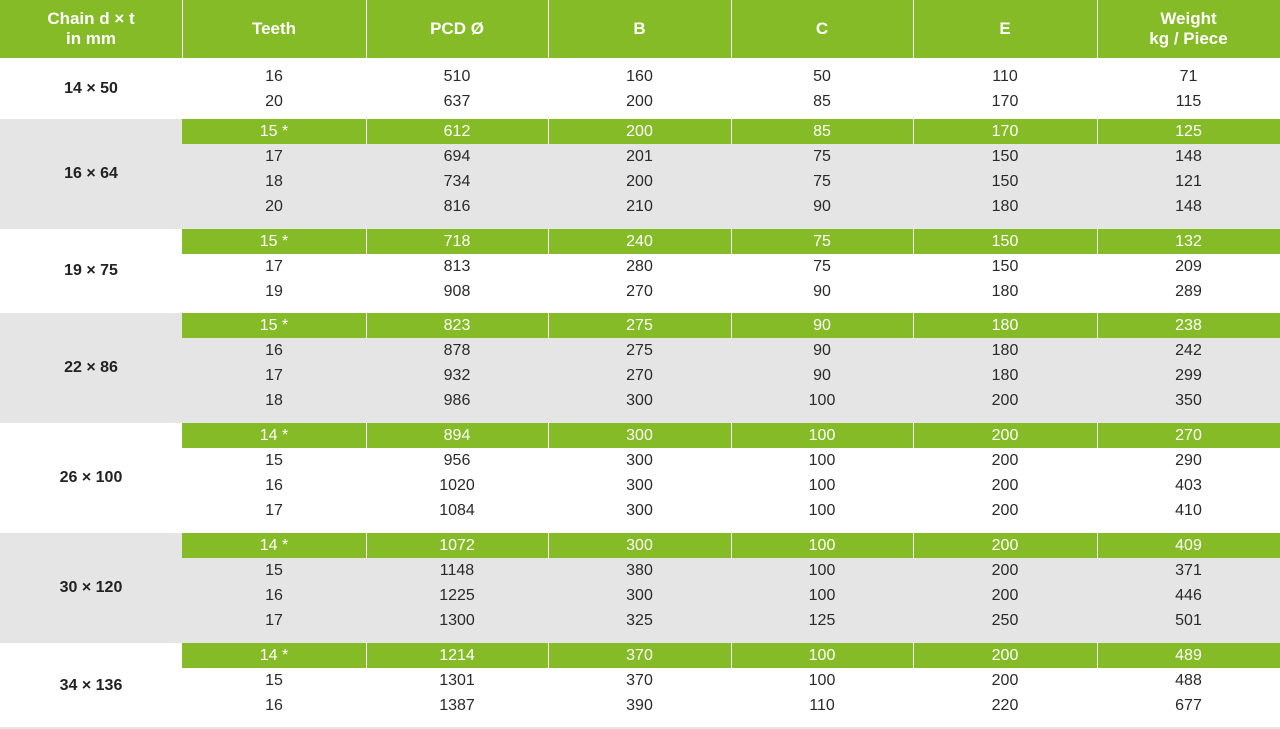 Image resolution: width=1280 pixels, height=729 pixels. I want to click on cell-teeth: 17, so click(274, 266).